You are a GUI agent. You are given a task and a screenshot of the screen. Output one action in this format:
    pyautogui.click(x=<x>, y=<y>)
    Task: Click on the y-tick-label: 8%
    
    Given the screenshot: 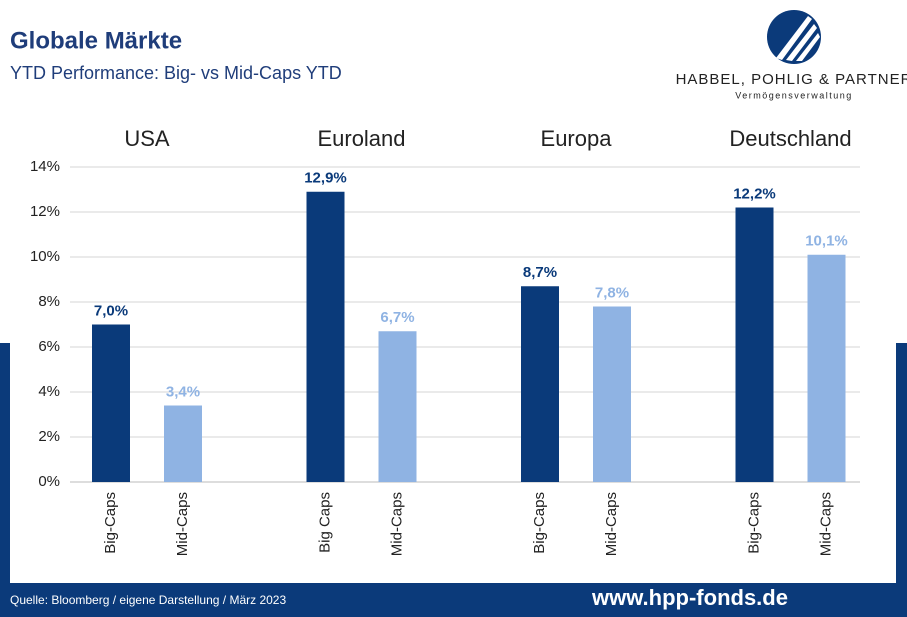 What is the action you would take?
    pyautogui.click(x=49, y=301)
    